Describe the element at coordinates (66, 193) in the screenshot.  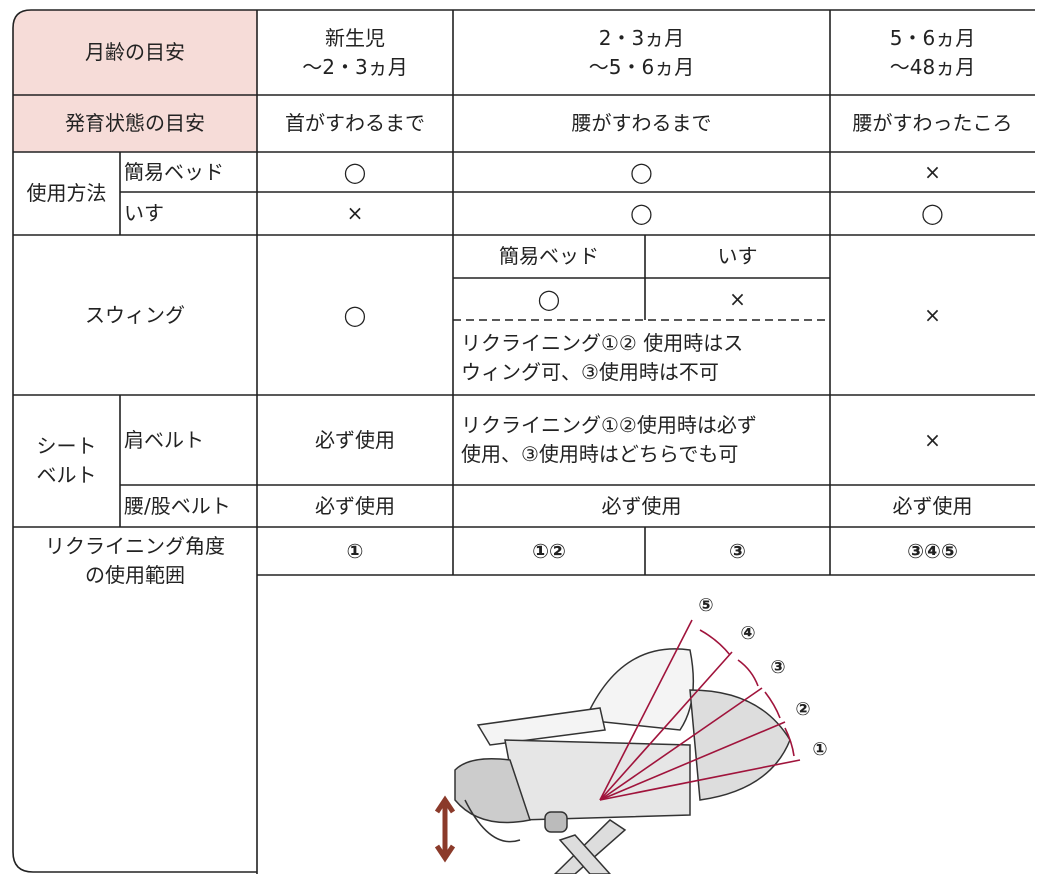
I see `cell: 使用方法` at that location.